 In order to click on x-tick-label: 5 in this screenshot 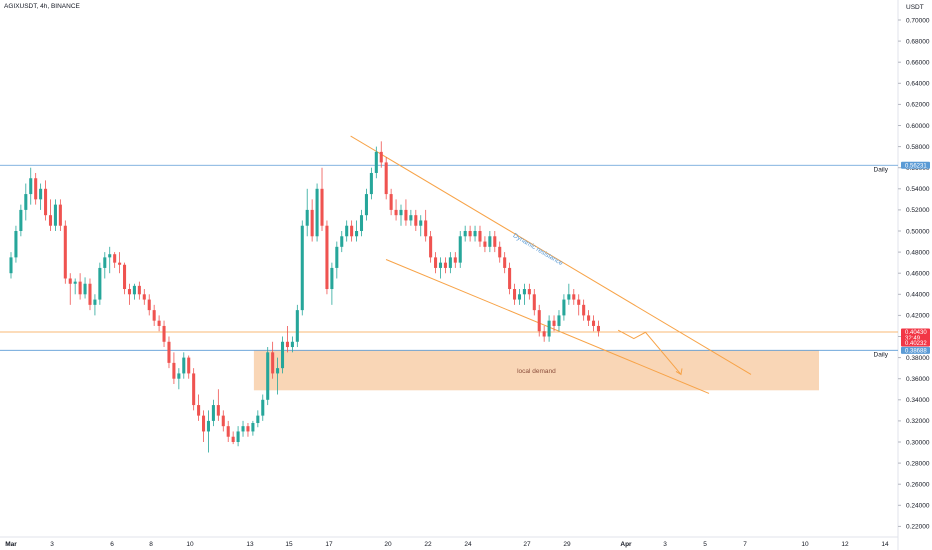, I will do `click(705, 544)`.